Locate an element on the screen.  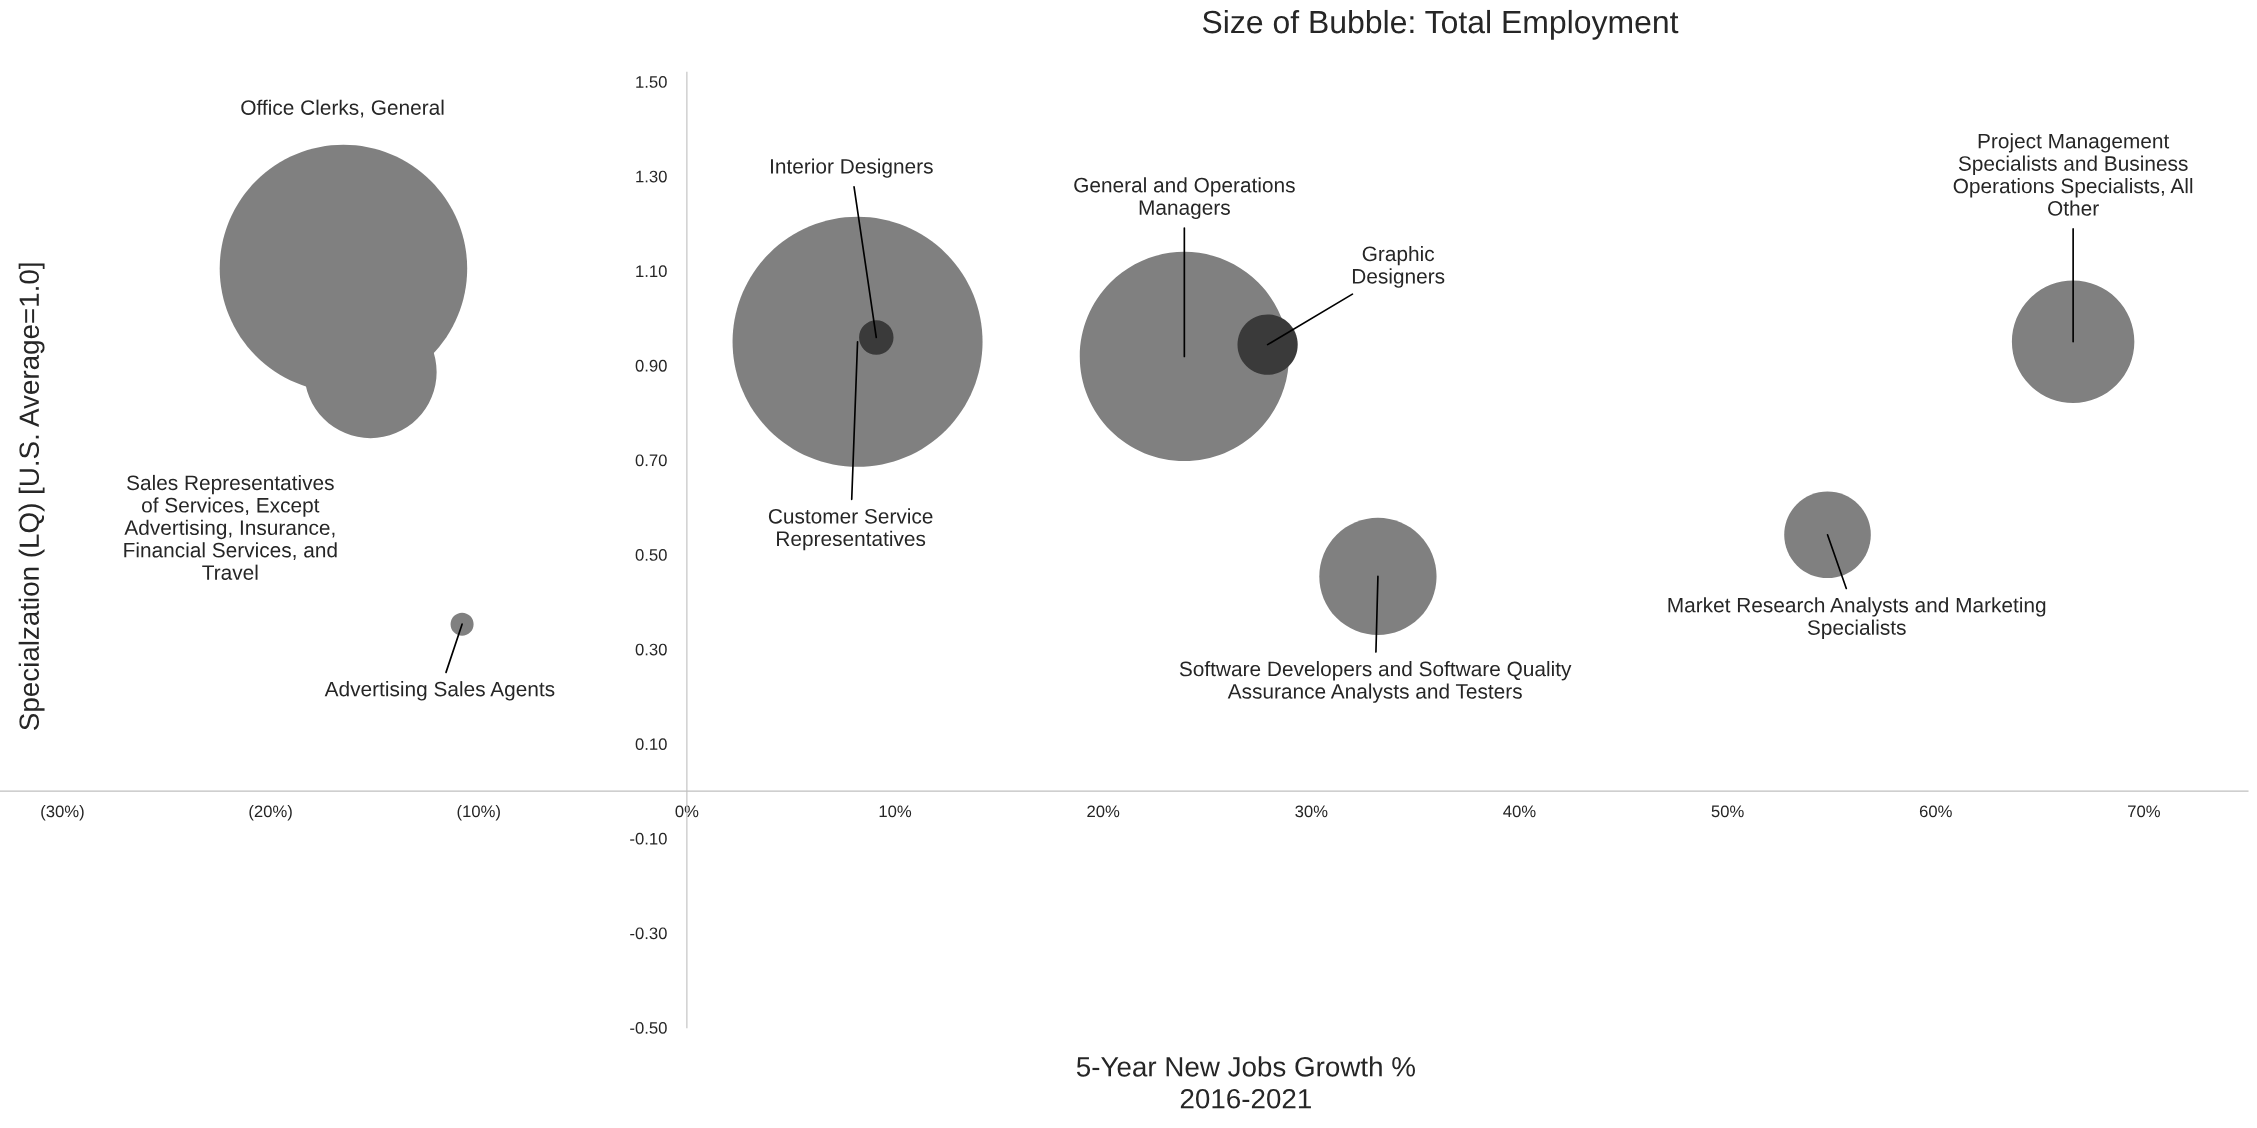
y-axis-title: Specialzation (LQ) [U.S. Average=1.0] is located at coordinates (31, 496).